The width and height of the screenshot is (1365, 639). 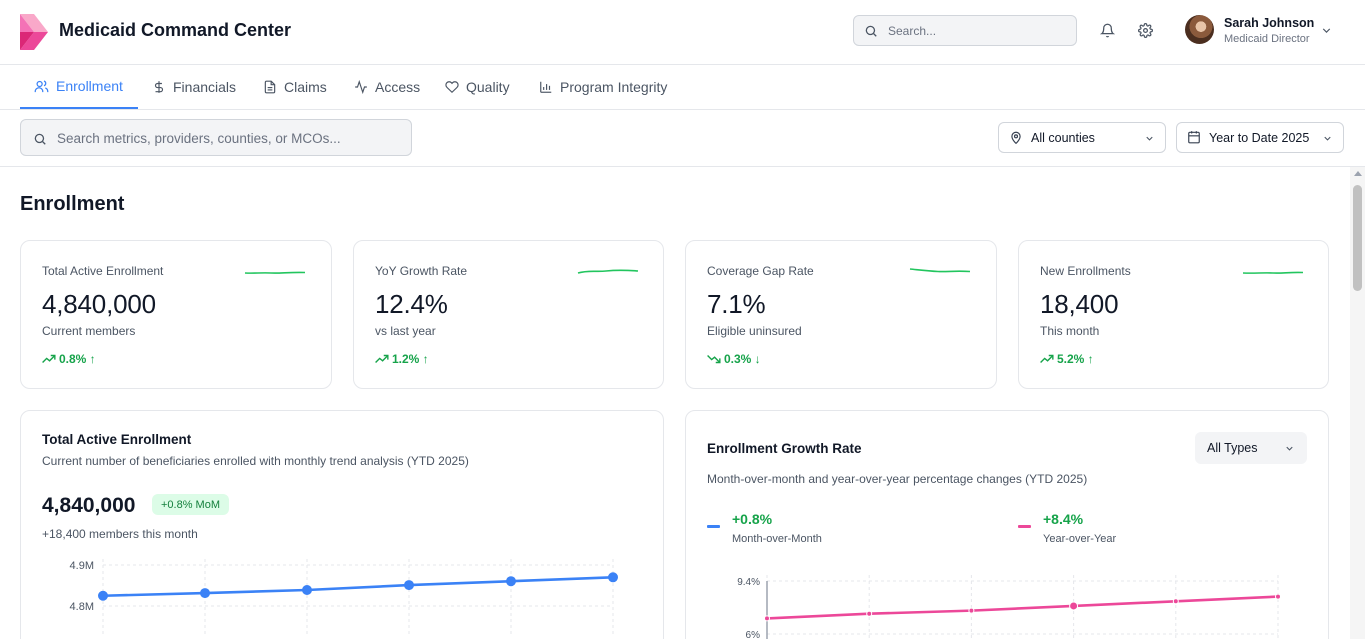 I want to click on header-search, so click(x=965, y=30).